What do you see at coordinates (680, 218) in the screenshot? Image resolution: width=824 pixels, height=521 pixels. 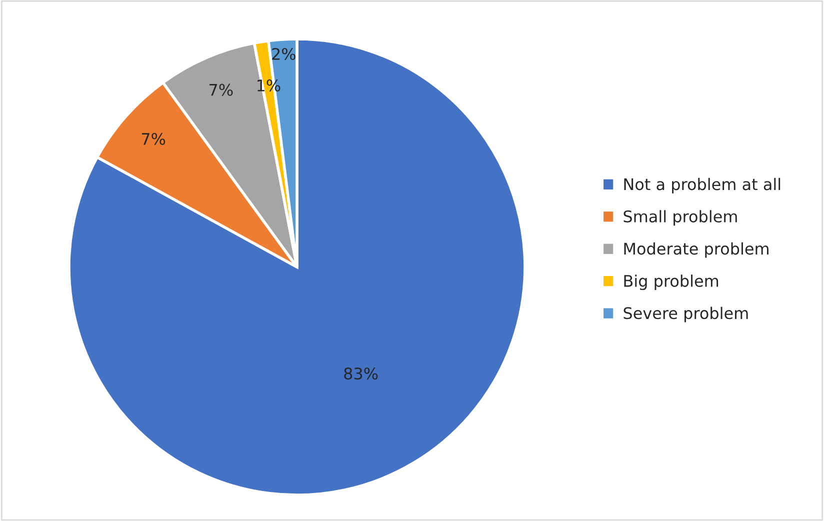 I see `legend-label: Small problem` at bounding box center [680, 218].